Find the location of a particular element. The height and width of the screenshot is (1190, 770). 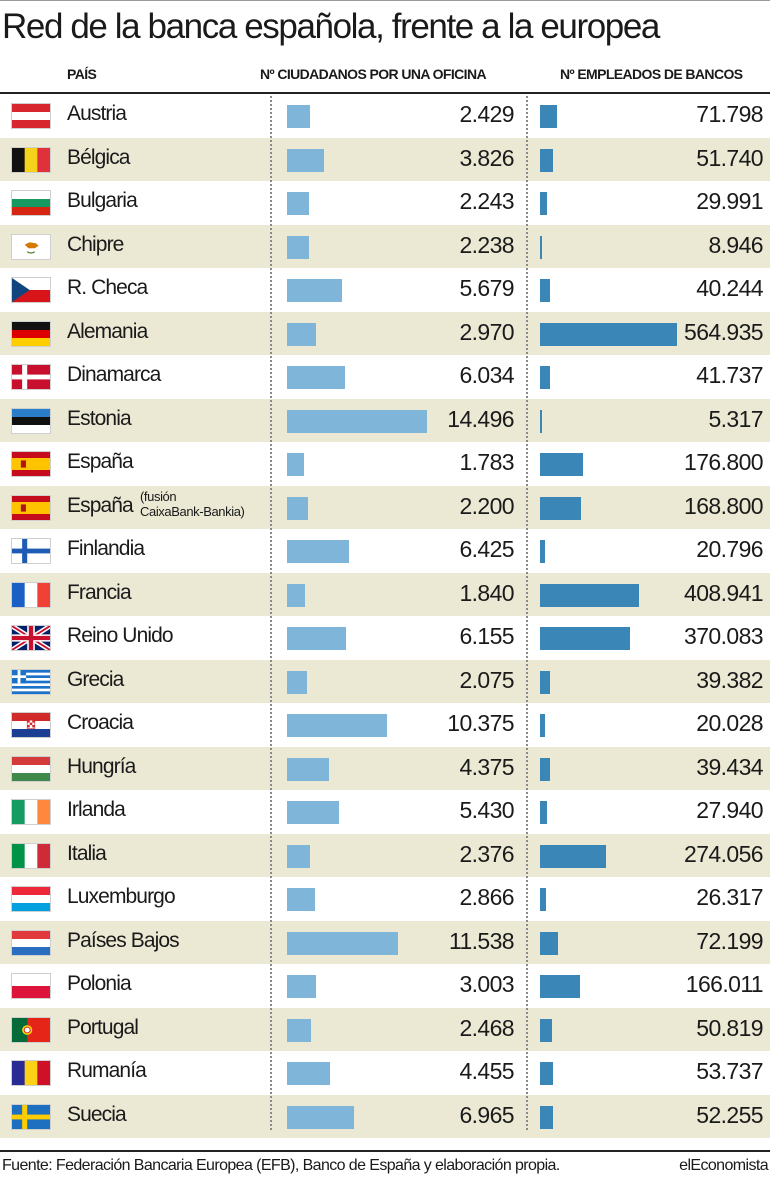

employees-value-label: 71.798 is located at coordinates (729, 114).